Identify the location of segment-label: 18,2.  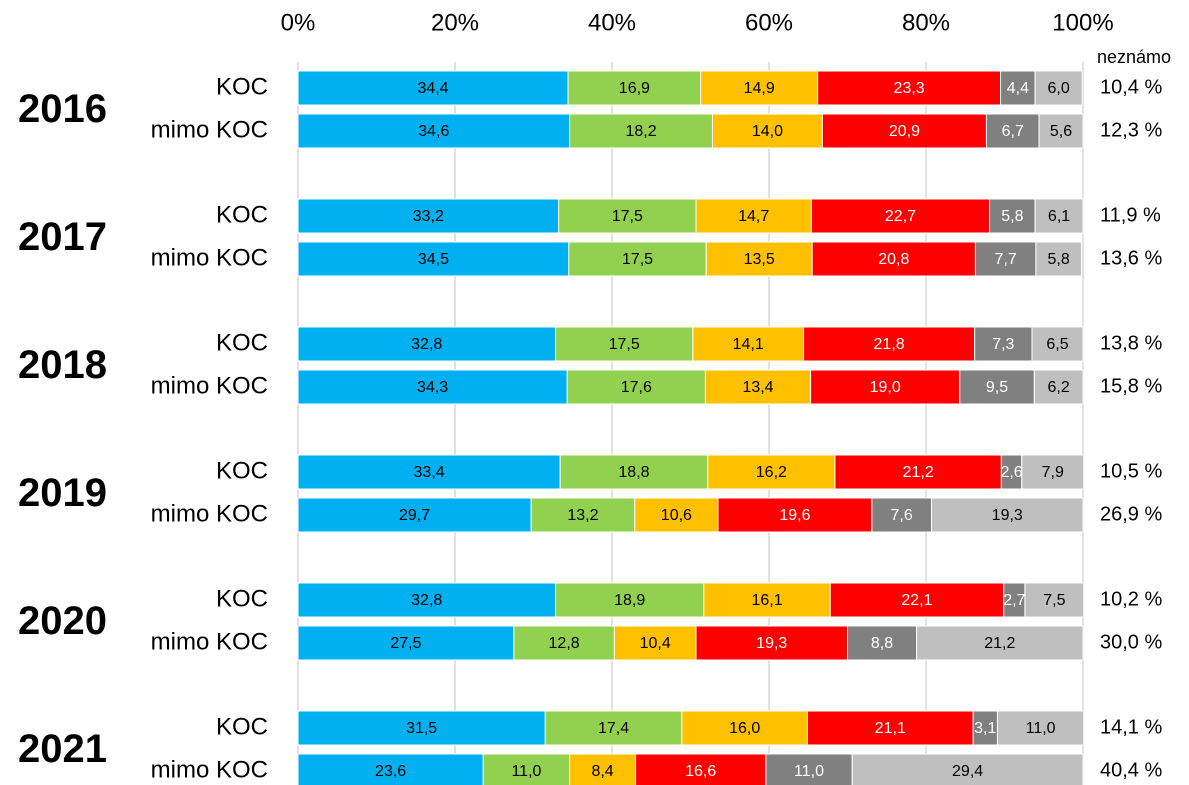
(640, 131).